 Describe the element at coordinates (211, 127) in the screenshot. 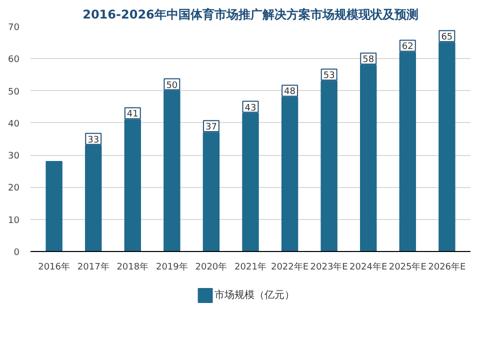

I see `data-label: 37` at that location.